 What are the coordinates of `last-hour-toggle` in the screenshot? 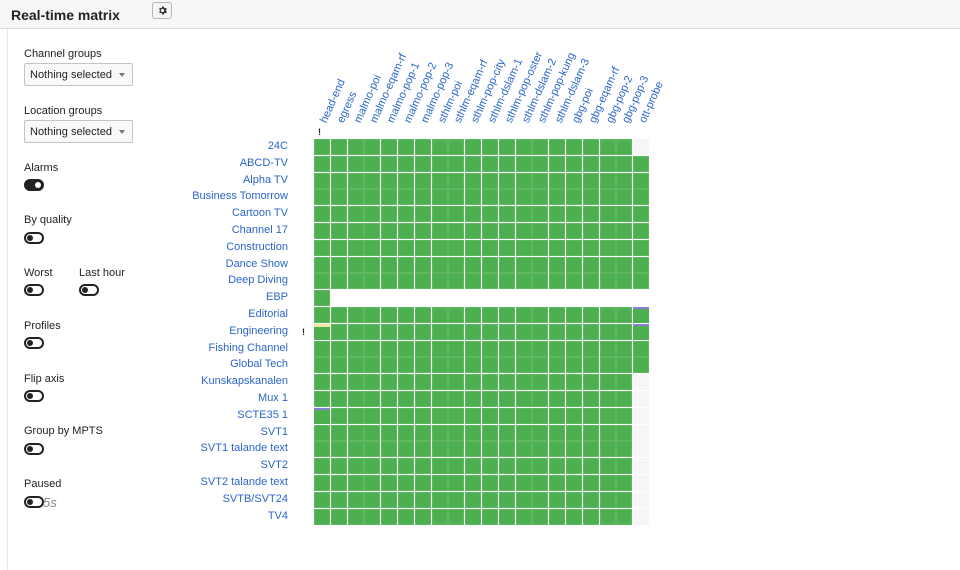 It's located at (89, 290).